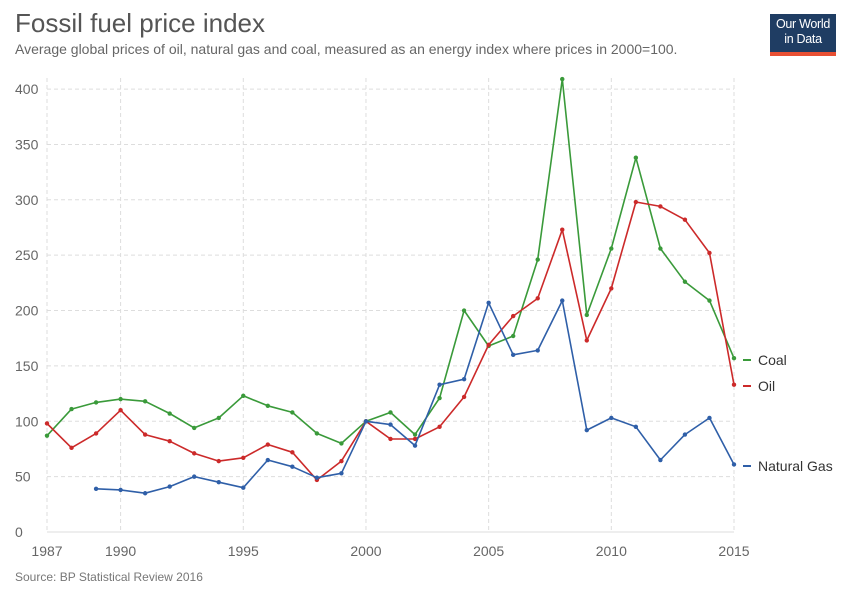 The height and width of the screenshot is (600, 850). I want to click on y-tick-label: 100, so click(27, 421).